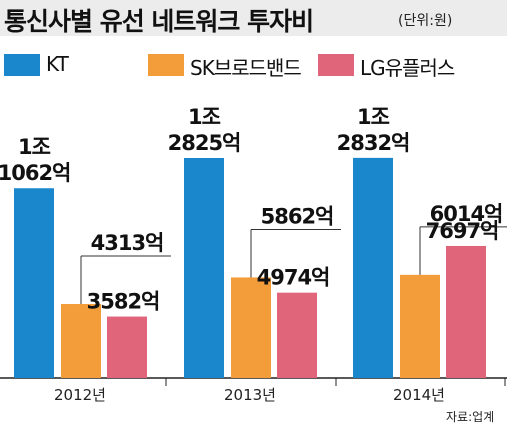  Describe the element at coordinates (159, 21) in the screenshot. I see `chart-title: 통신사별 유선 네트워크 투자비` at that location.